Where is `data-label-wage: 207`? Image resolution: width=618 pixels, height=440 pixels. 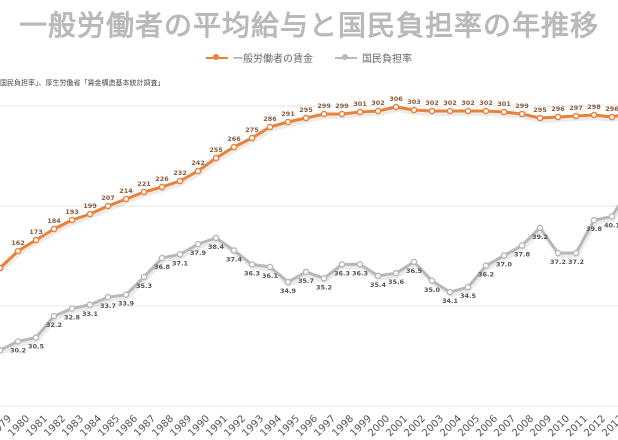
data-label-wage: 207 is located at coordinates (108, 198).